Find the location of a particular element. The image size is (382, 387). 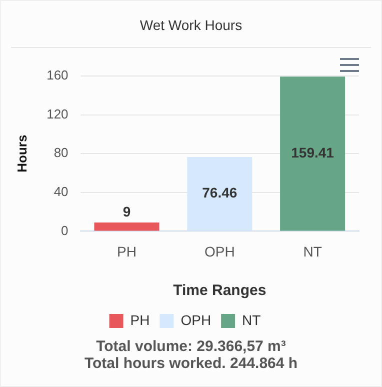

x-tick-label: PH is located at coordinates (126, 251).